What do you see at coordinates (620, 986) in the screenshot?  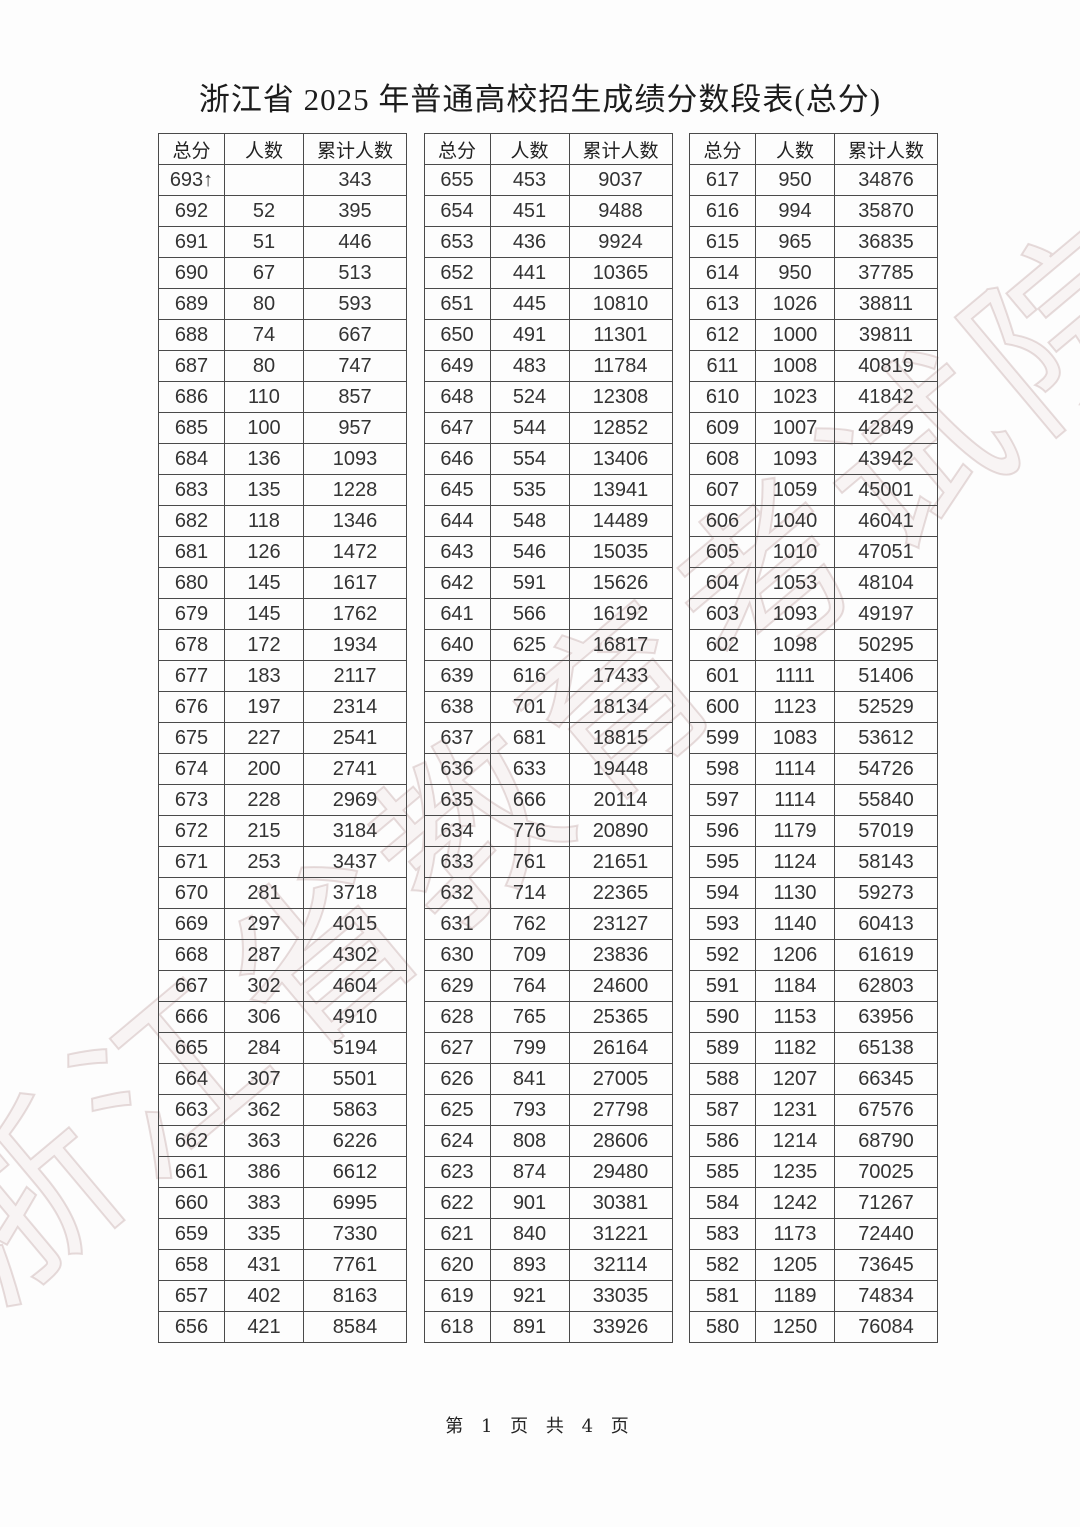 I see `cell-cumulative-count: 24600` at bounding box center [620, 986].